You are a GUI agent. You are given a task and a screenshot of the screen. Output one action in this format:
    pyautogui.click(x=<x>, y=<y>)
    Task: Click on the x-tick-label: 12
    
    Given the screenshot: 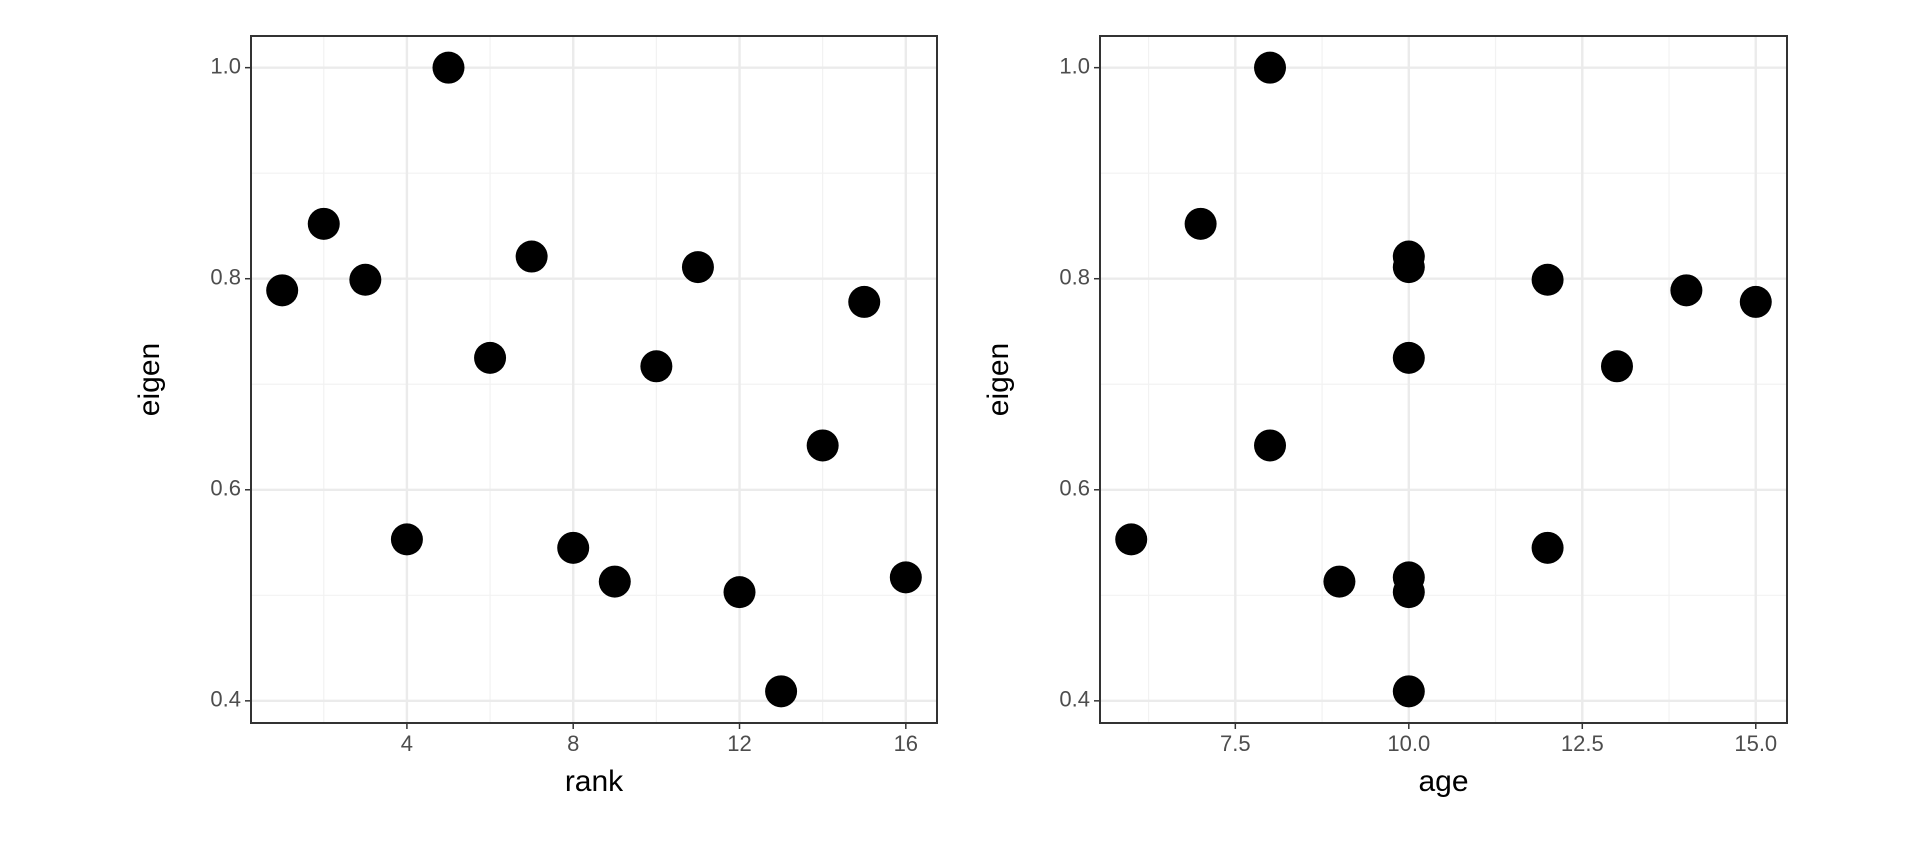 What is the action you would take?
    pyautogui.click(x=739, y=743)
    